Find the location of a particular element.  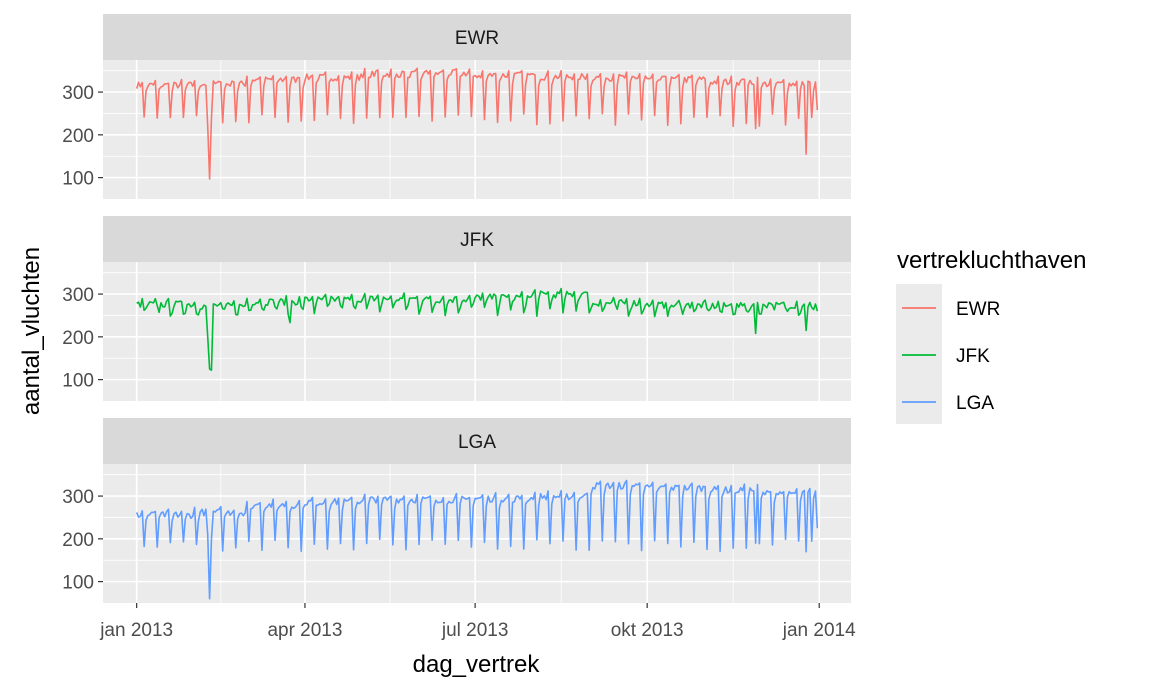

x-axis: jan 2013 apr 2013 jul 2013 okt 2013 jan 2014 is located at coordinates (477, 622).